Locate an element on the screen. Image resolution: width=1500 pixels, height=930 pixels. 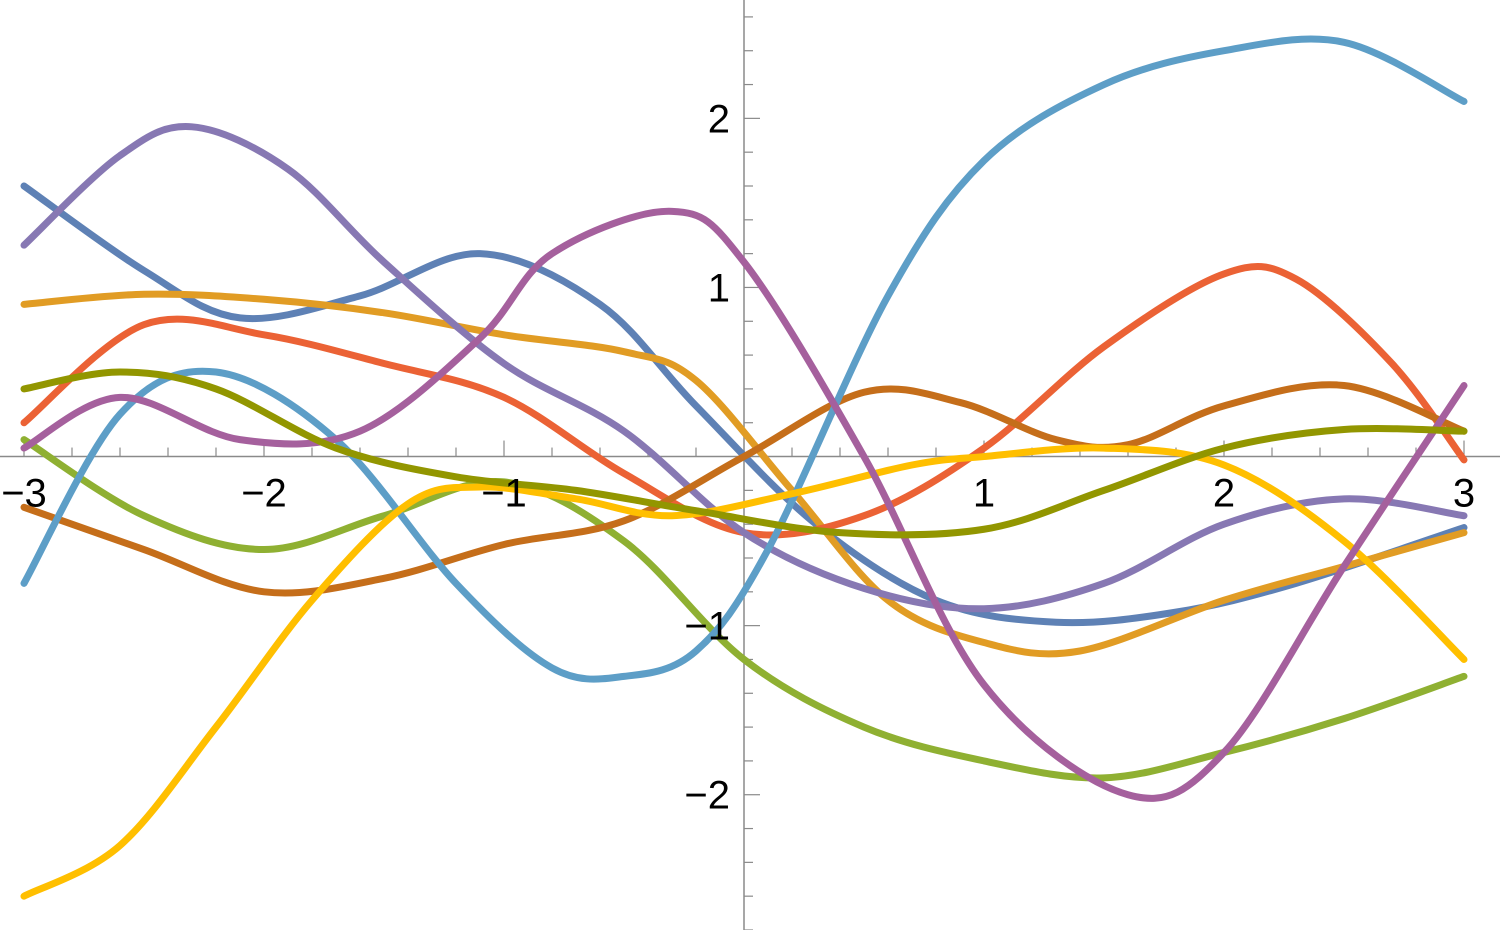
y-tick-label: 2 is located at coordinates (719, 119).